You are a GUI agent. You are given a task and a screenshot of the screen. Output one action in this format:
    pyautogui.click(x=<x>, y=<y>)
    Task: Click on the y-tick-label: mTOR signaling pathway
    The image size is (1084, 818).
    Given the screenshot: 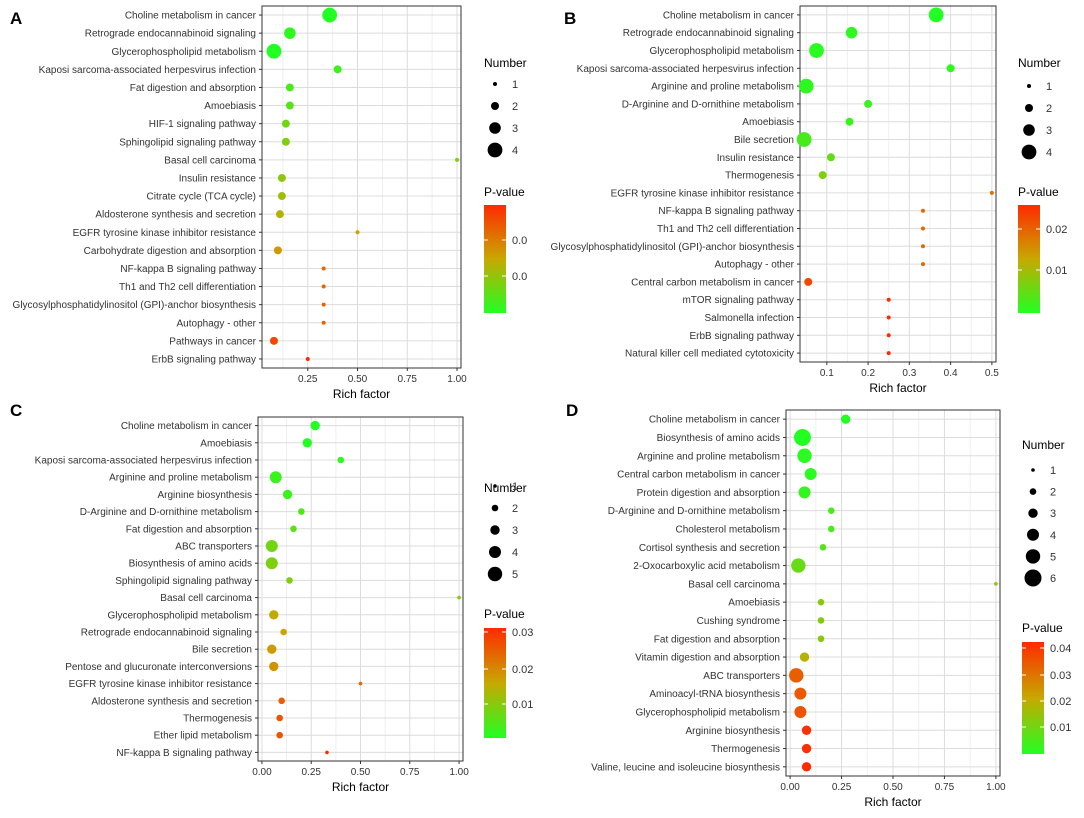 What is the action you would take?
    pyautogui.click(x=738, y=300)
    